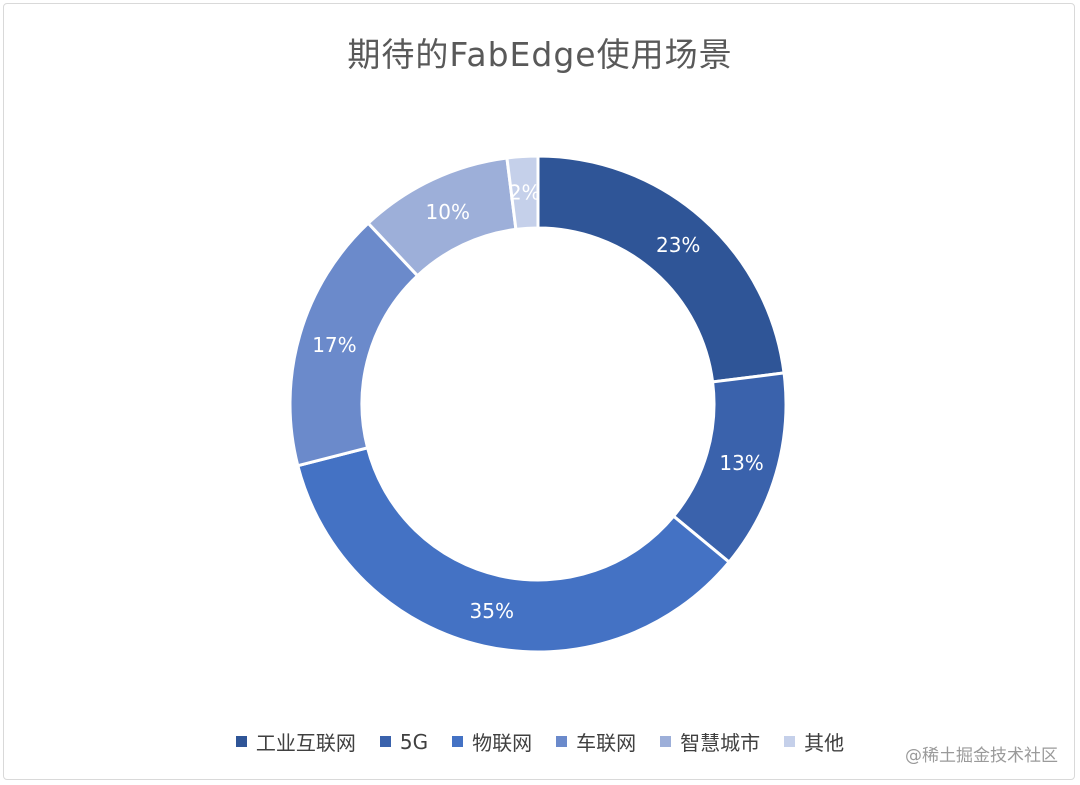  What do you see at coordinates (824, 743) in the screenshot?
I see `legend-label: 其他` at bounding box center [824, 743].